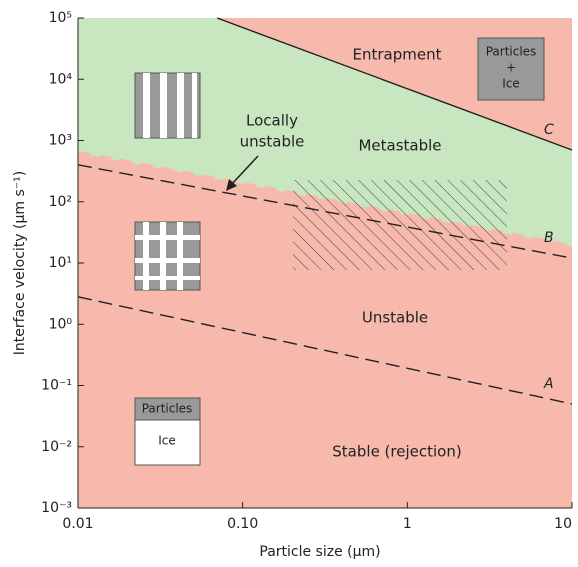 This screenshot has width=578, height=567. What do you see at coordinates (394, 84) in the screenshot?
I see `boundary-line` at bounding box center [394, 84].